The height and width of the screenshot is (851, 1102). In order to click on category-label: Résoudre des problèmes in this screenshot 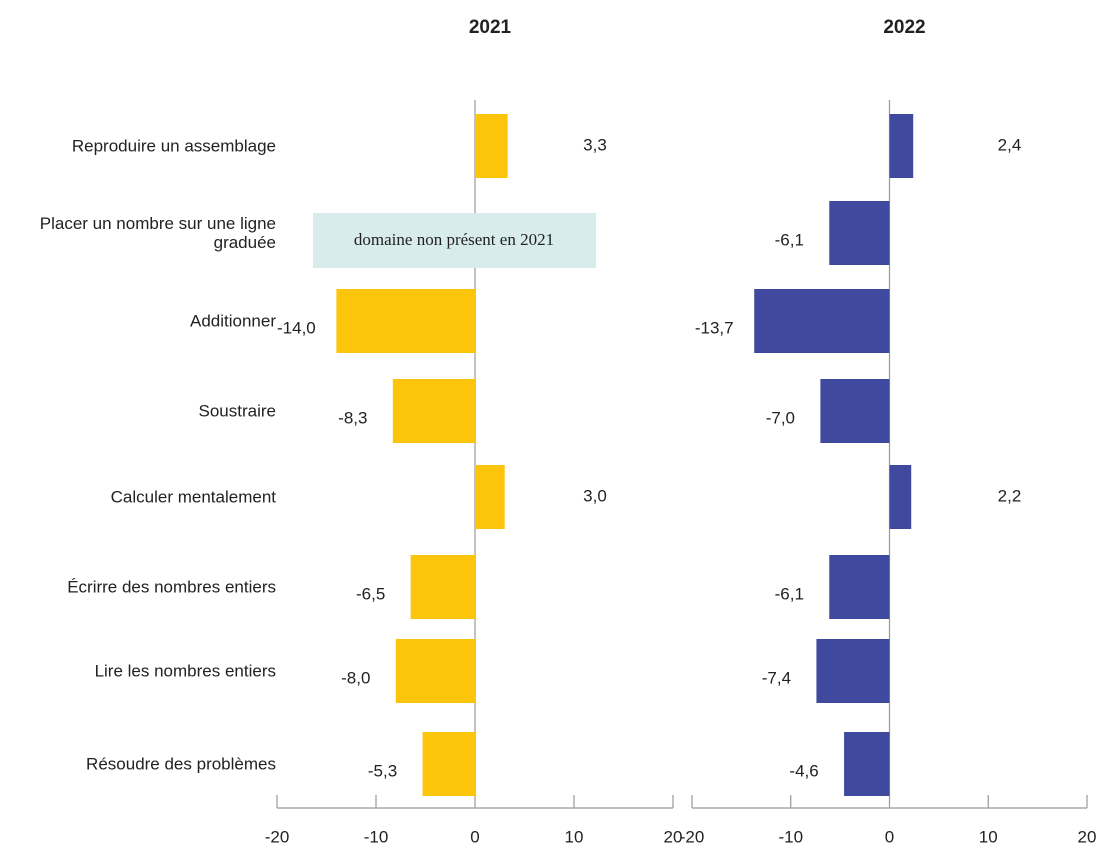, I will do `click(181, 764)`.